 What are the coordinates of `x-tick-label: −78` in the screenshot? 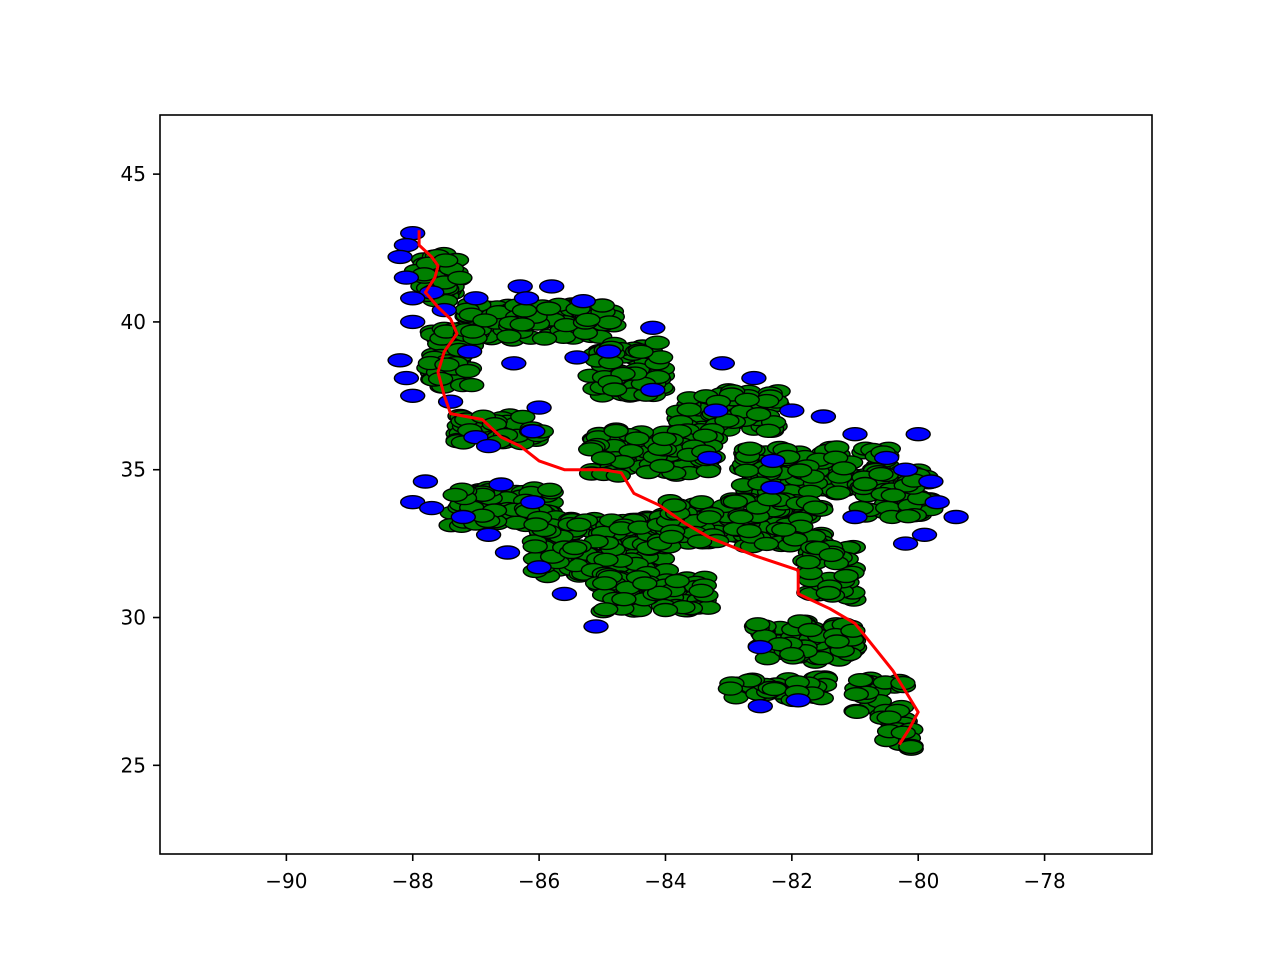 It's located at (1044, 881).